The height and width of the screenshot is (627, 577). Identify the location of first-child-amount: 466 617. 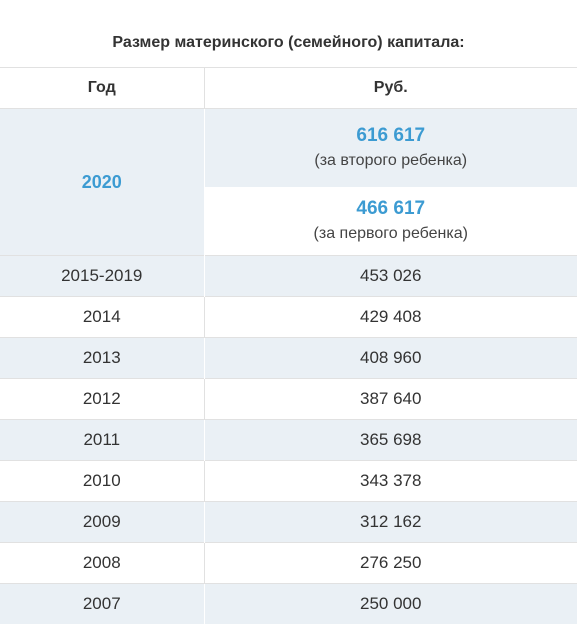
(391, 208).